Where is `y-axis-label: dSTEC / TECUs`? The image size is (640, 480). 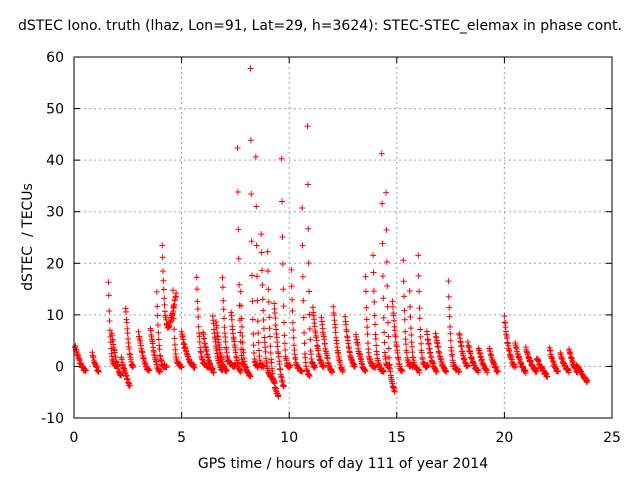
y-axis-label: dSTEC / TECUs is located at coordinates (28, 237).